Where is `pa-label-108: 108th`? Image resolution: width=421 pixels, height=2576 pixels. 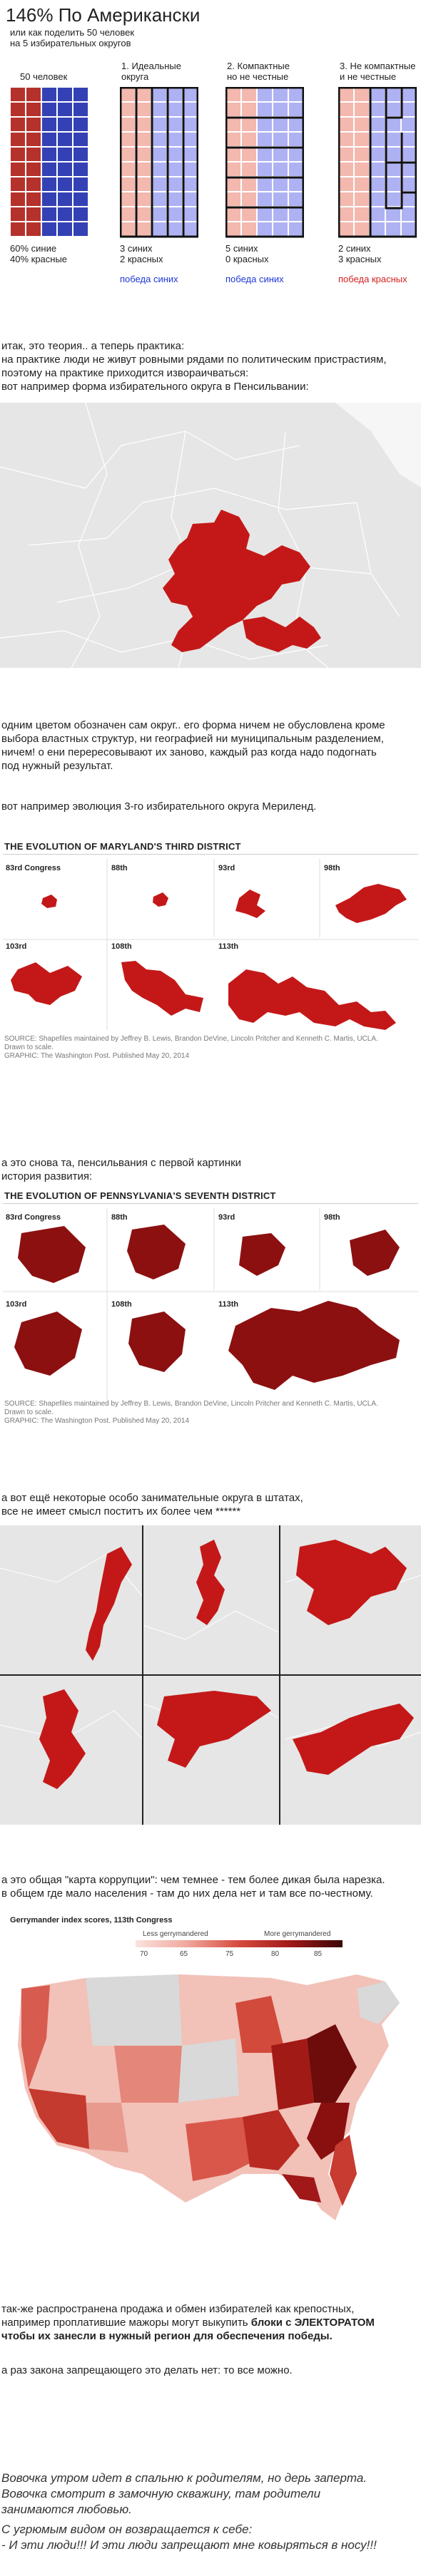
pa-label-108: 108th is located at coordinates (121, 1304).